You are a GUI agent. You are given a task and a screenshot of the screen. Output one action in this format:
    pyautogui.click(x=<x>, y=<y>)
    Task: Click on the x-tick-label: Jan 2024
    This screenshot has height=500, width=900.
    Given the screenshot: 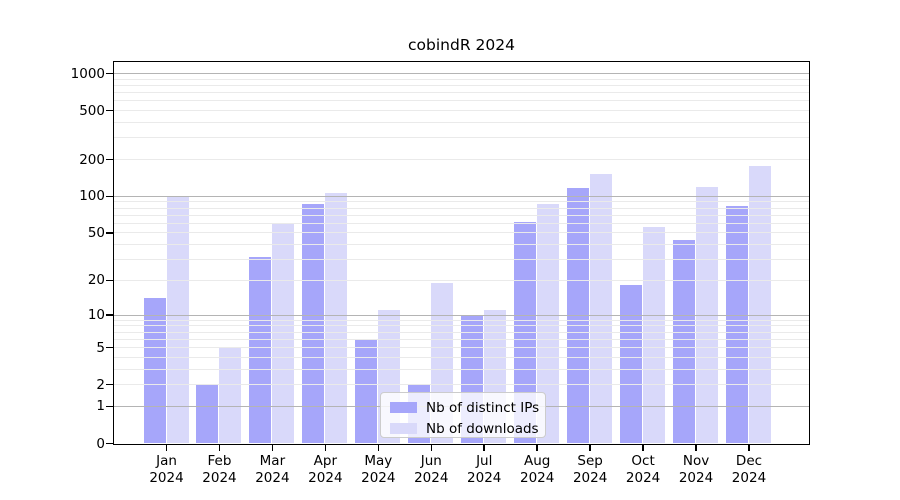 What is the action you would take?
    pyautogui.click(x=166, y=469)
    